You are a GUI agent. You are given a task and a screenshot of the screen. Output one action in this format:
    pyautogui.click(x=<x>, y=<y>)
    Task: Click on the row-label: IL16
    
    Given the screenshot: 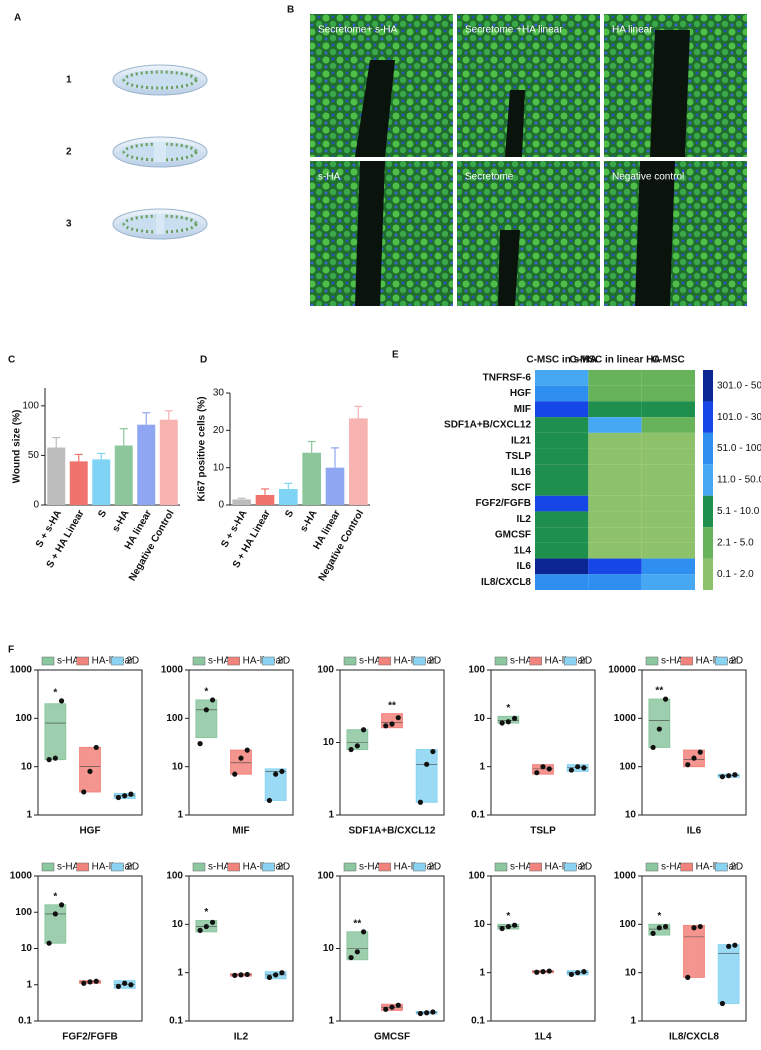 What is the action you would take?
    pyautogui.click(x=521, y=472)
    